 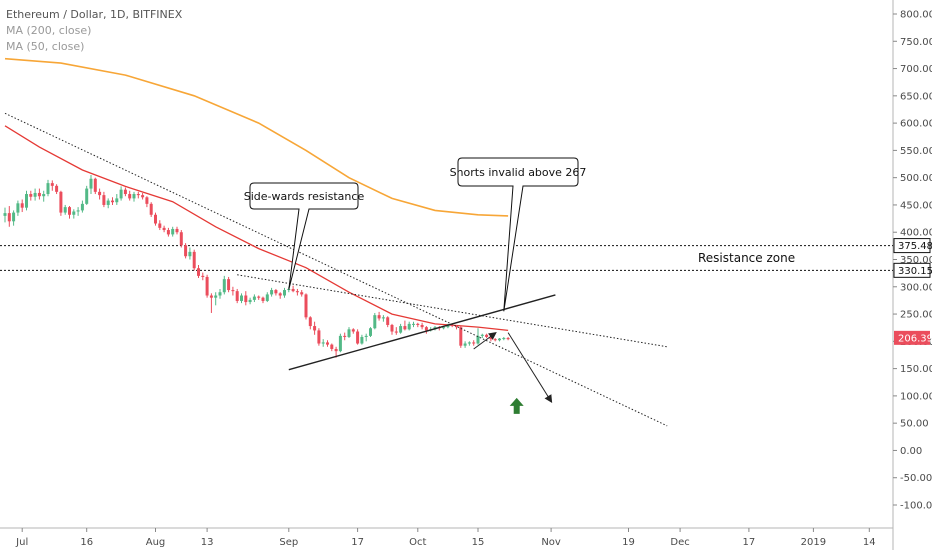 What do you see at coordinates (49, 30) in the screenshot?
I see `legend-ma200: MA (200, close)` at bounding box center [49, 30].